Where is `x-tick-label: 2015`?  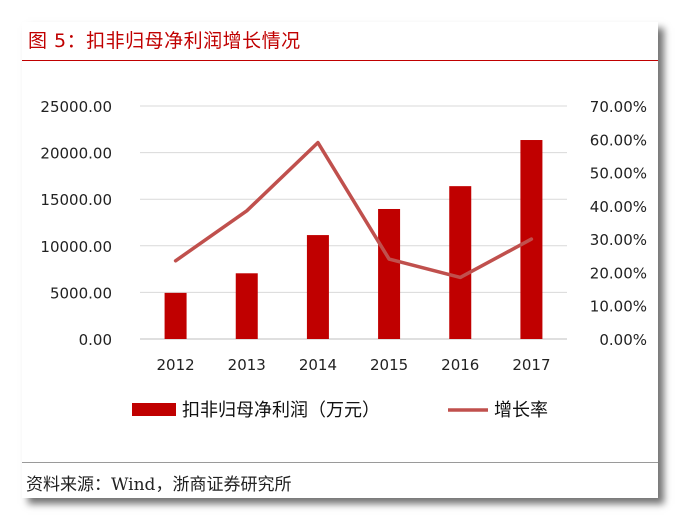
x-tick-label: 2015 is located at coordinates (389, 365).